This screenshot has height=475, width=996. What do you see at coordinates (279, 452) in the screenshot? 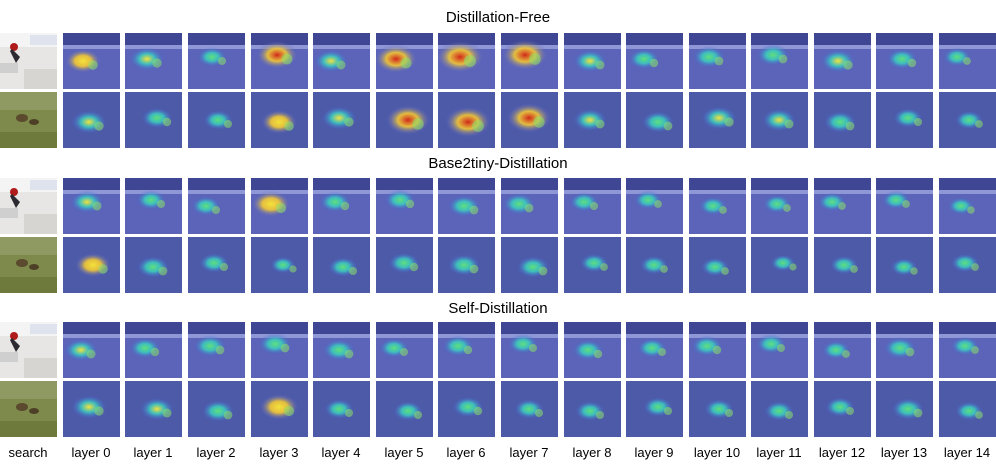
I see `column-label: layer 3` at bounding box center [279, 452].